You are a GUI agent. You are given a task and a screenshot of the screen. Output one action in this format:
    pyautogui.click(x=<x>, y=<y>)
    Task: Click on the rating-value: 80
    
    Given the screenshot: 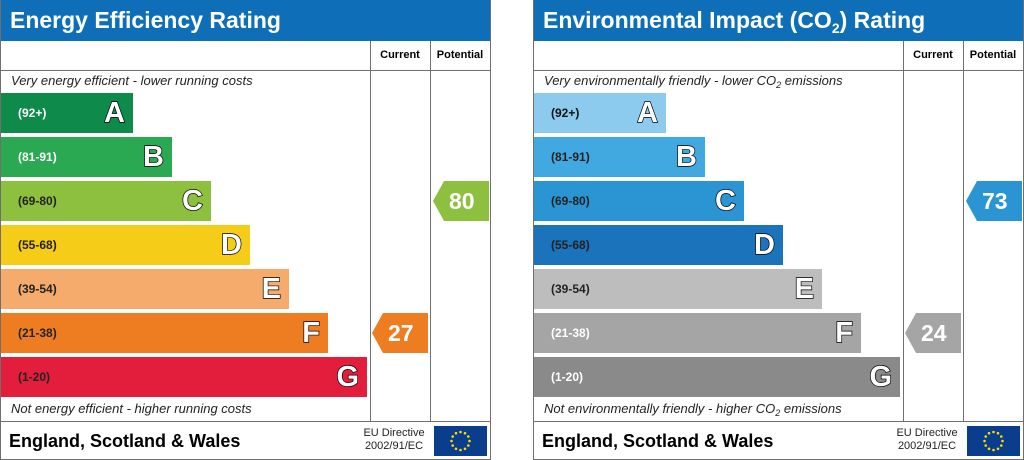 What is the action you would take?
    pyautogui.click(x=462, y=201)
    